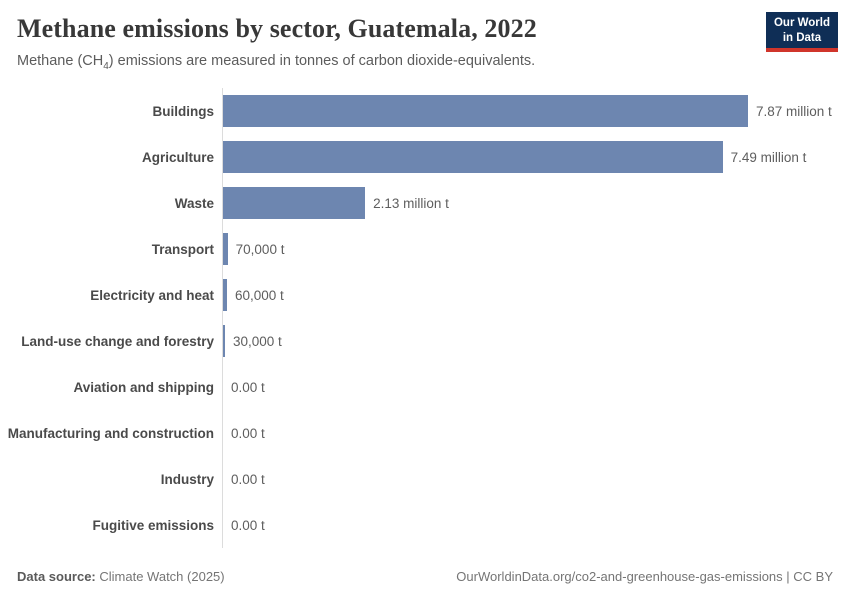  I want to click on value-label: 7.87 million t, so click(794, 111).